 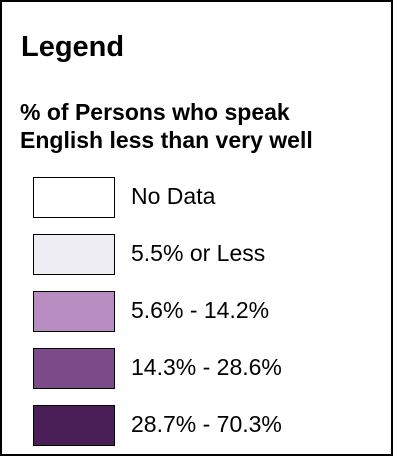 I want to click on legend-item-no-data: No Data, so click(x=208, y=205).